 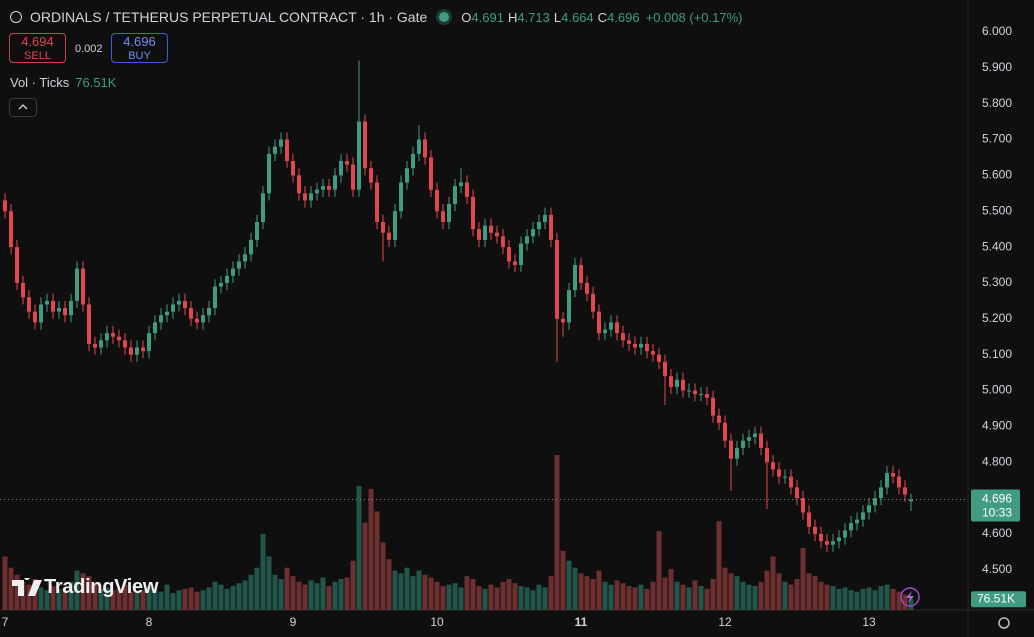 I want to click on settings-icon, so click(x=1004, y=623).